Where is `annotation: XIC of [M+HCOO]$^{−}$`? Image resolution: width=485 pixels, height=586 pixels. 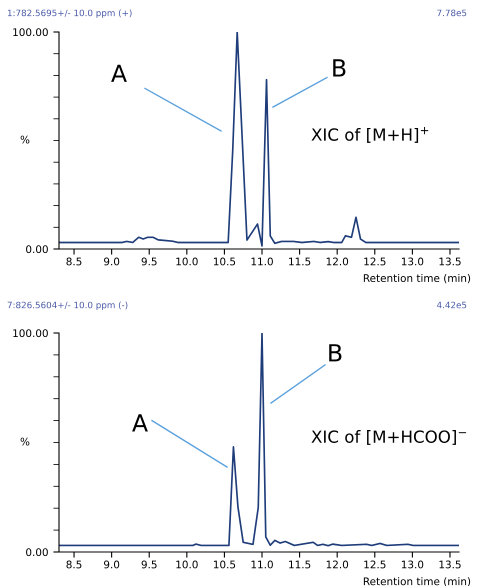
annotation: XIC of [M+HCOO]$^{−}$ is located at coordinates (388, 437).